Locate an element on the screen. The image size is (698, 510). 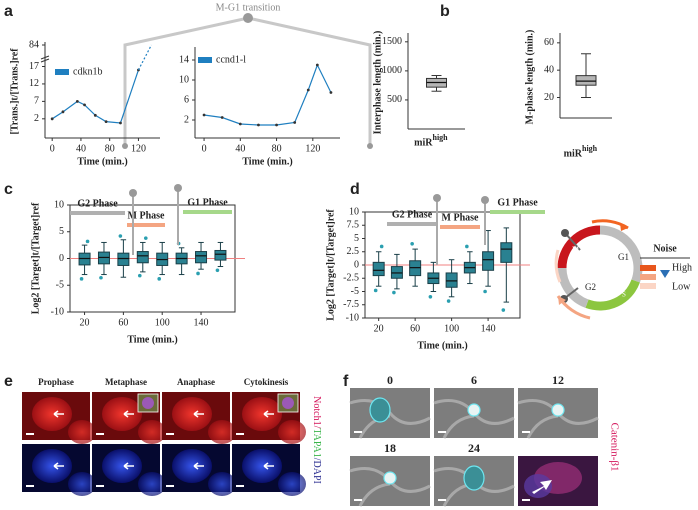
inset-cell is located at coordinates (148, 403).